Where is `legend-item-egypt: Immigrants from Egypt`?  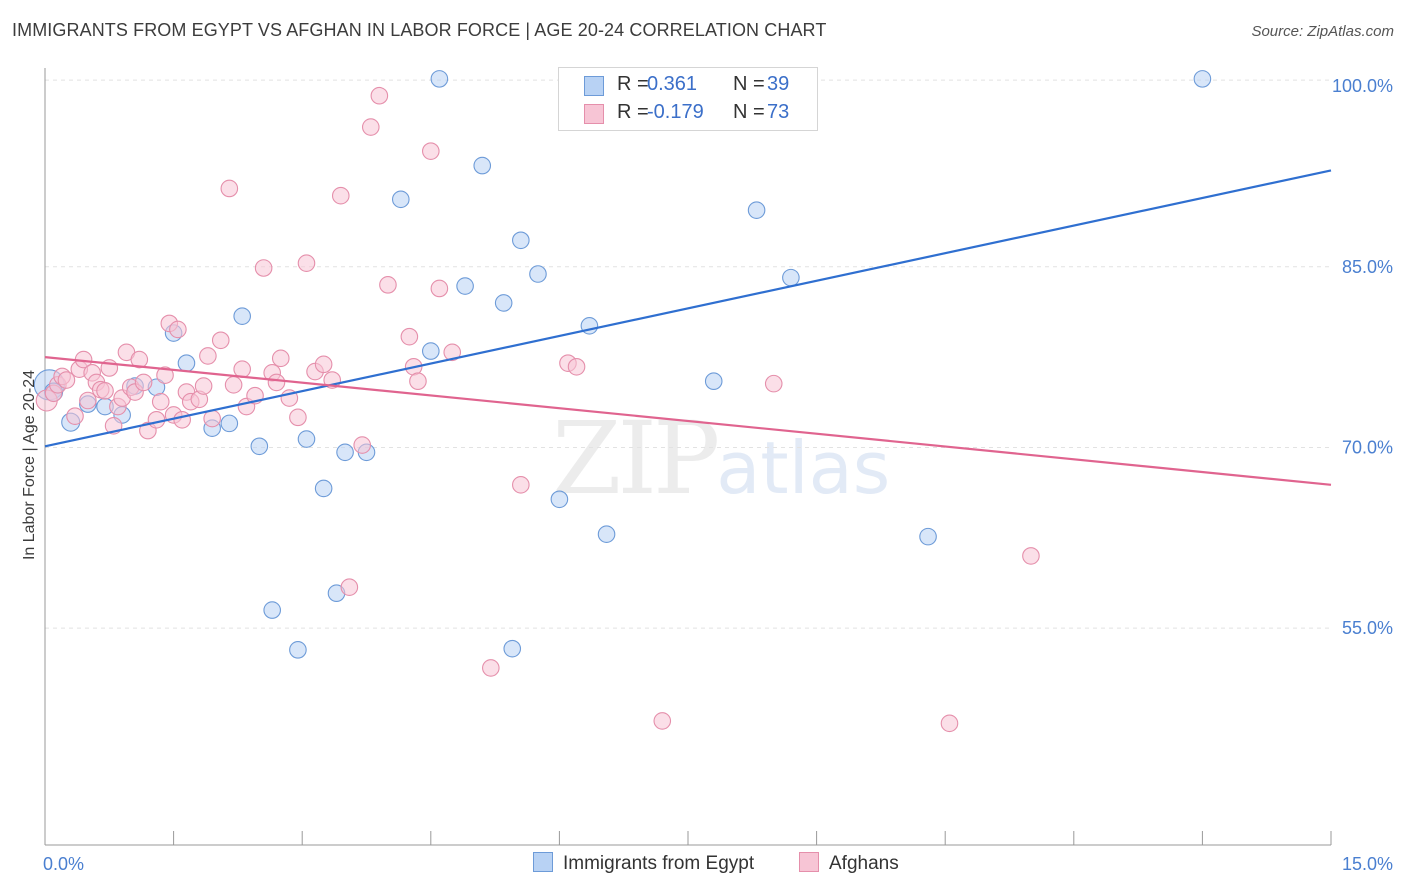 legend-item-egypt: Immigrants from Egypt is located at coordinates (643, 863).